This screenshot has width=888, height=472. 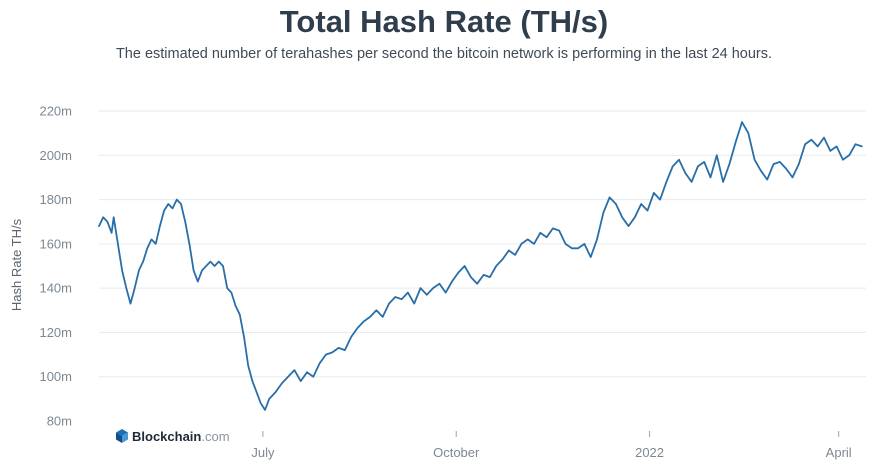 What do you see at coordinates (444, 21) in the screenshot?
I see `chart-title: Total Hash Rate (TH/s)` at bounding box center [444, 21].